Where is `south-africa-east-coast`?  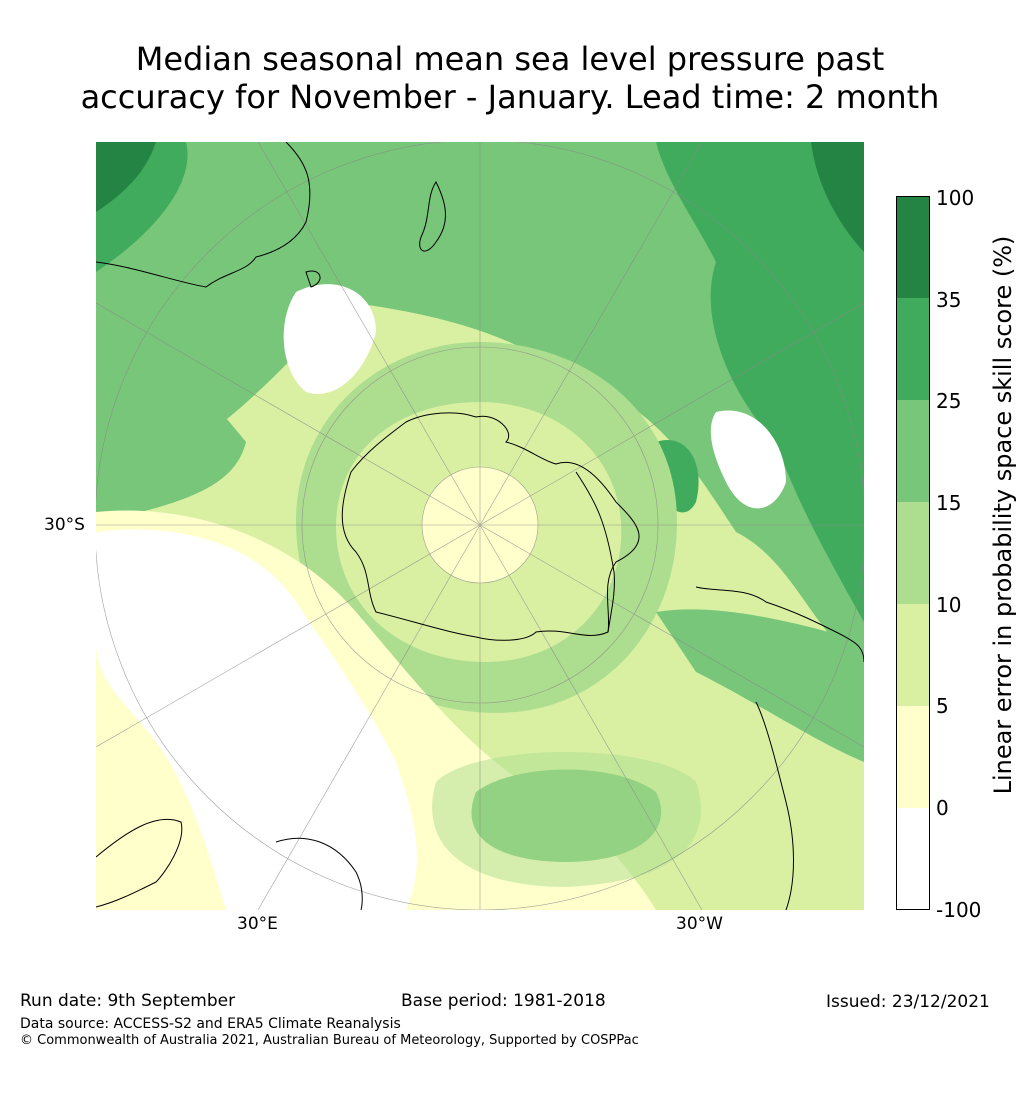
south-africa-east-coast is located at coordinates (774, 805).